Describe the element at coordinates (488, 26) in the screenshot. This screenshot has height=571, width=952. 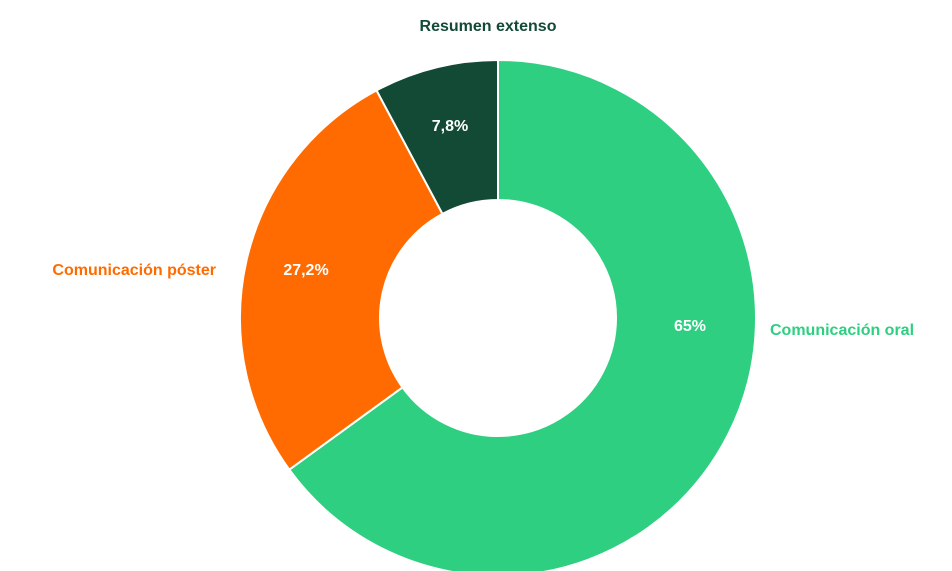
I see `category-label: Resumen extenso` at that location.